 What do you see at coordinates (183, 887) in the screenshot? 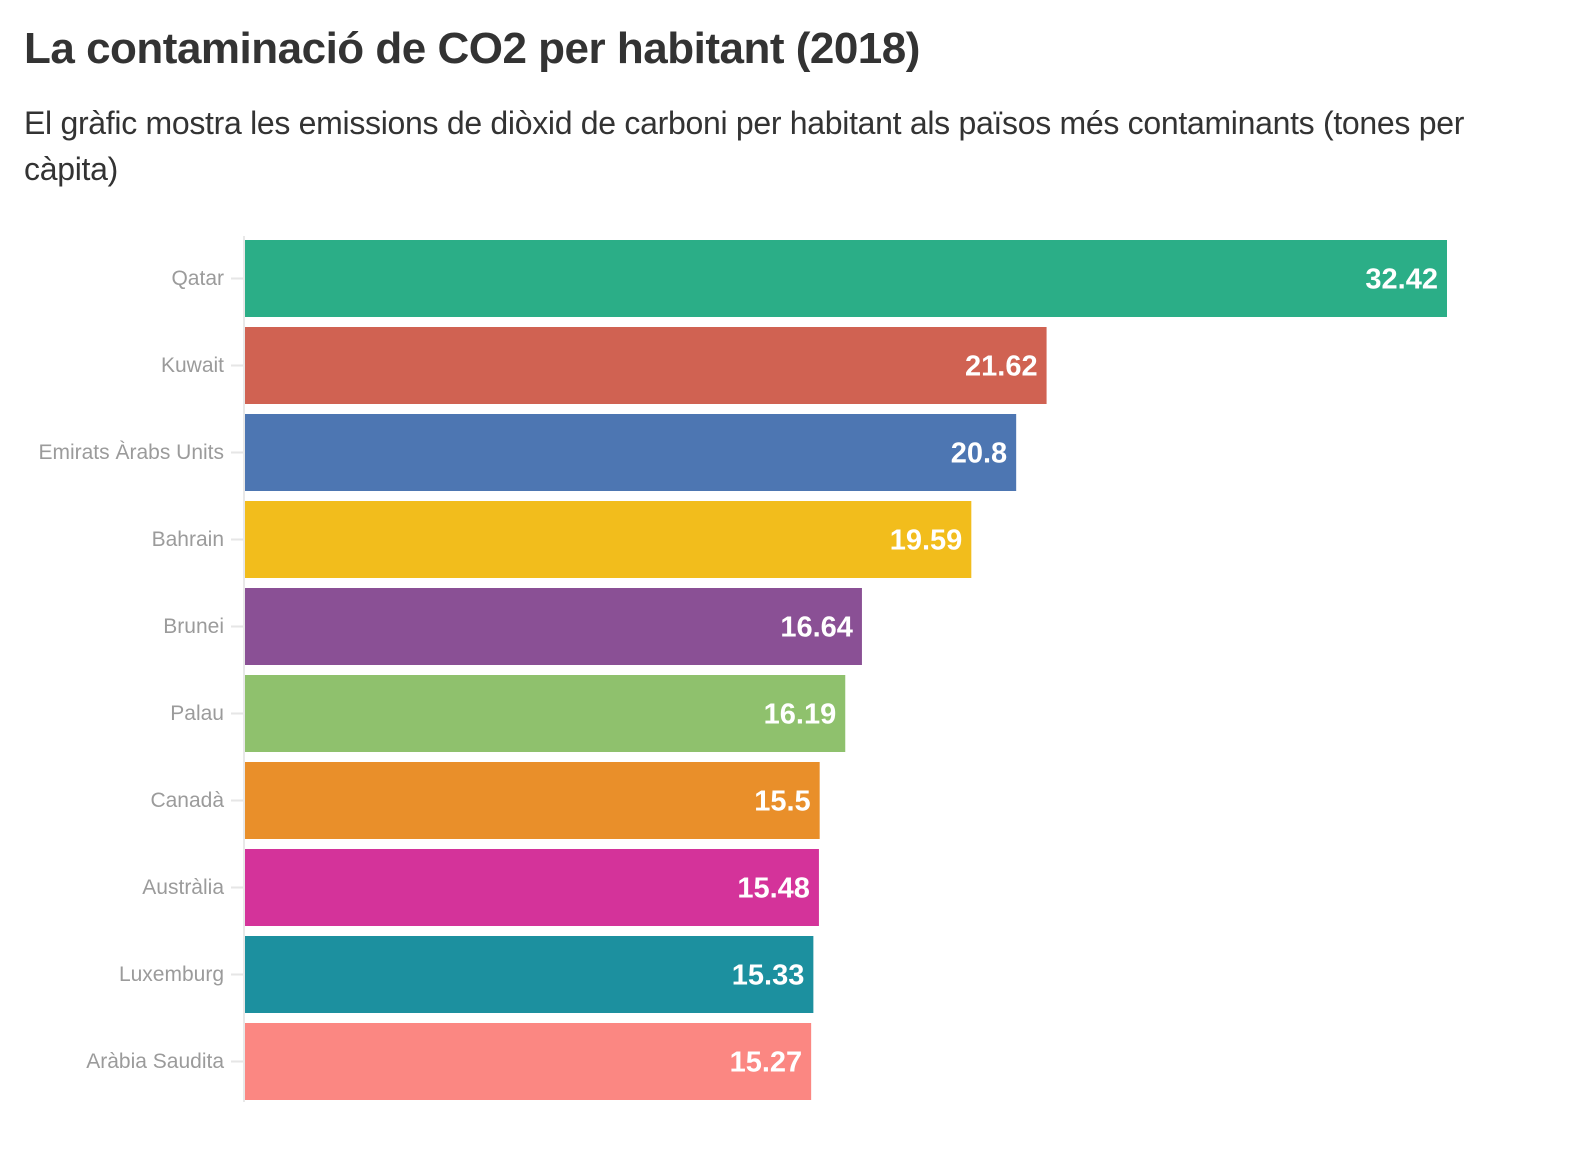
I see `category-label: Austràlia` at bounding box center [183, 887].